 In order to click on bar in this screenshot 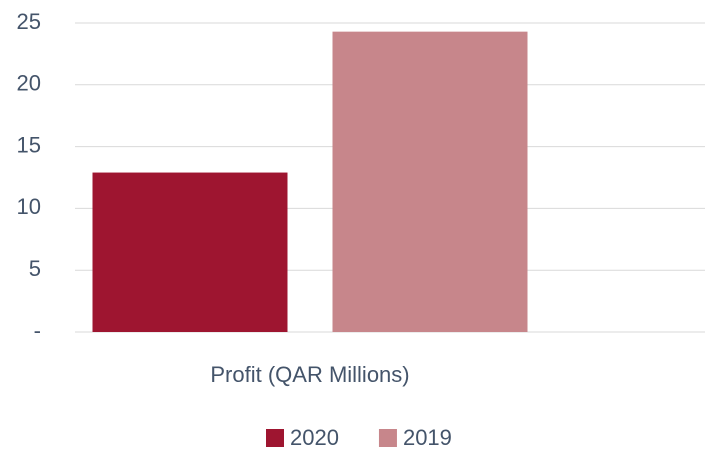, I will do `click(190, 252)`.